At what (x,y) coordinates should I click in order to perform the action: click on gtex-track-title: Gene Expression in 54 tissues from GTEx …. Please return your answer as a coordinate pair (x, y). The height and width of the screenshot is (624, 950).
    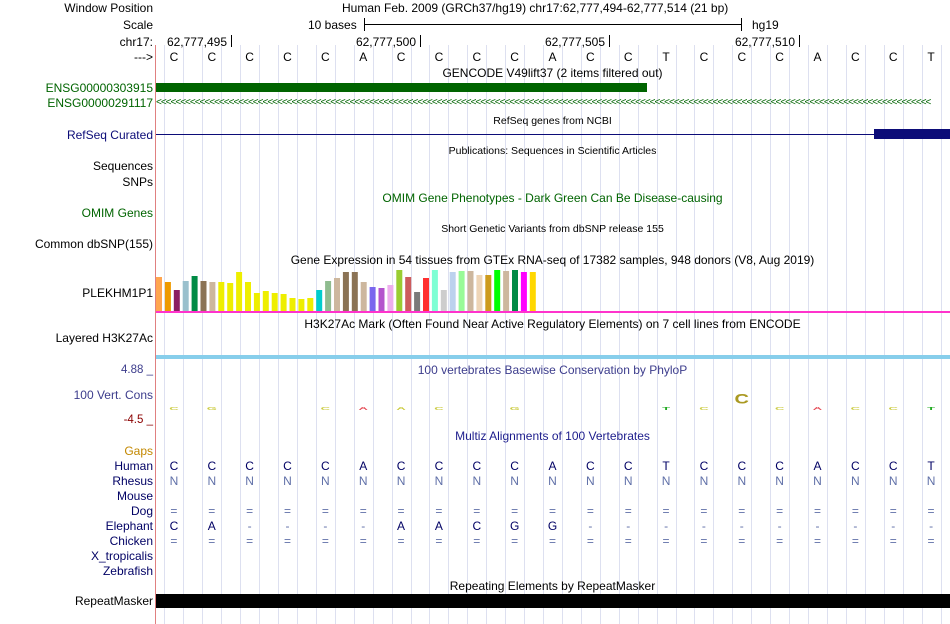
    Looking at the image, I should click on (552, 260).